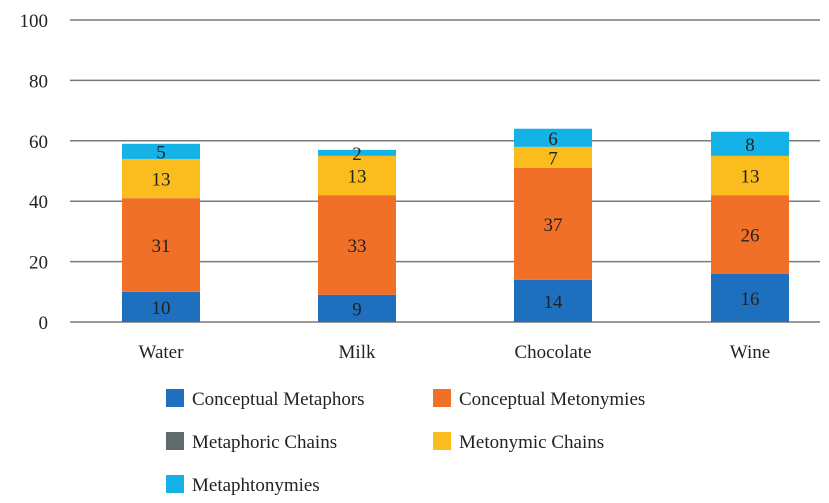 The image size is (829, 503). I want to click on y-tick-label: 60, so click(38, 142).